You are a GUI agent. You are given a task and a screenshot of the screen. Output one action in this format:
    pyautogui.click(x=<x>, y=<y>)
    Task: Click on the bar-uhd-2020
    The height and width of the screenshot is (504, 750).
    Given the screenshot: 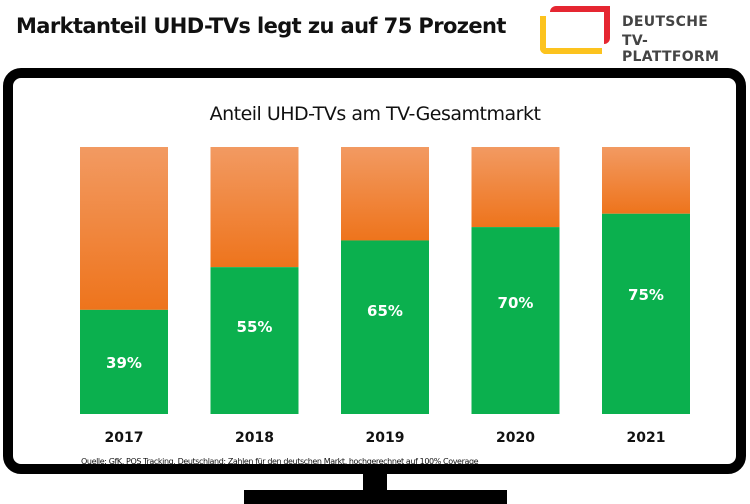 What is the action you would take?
    pyautogui.click(x=515, y=320)
    